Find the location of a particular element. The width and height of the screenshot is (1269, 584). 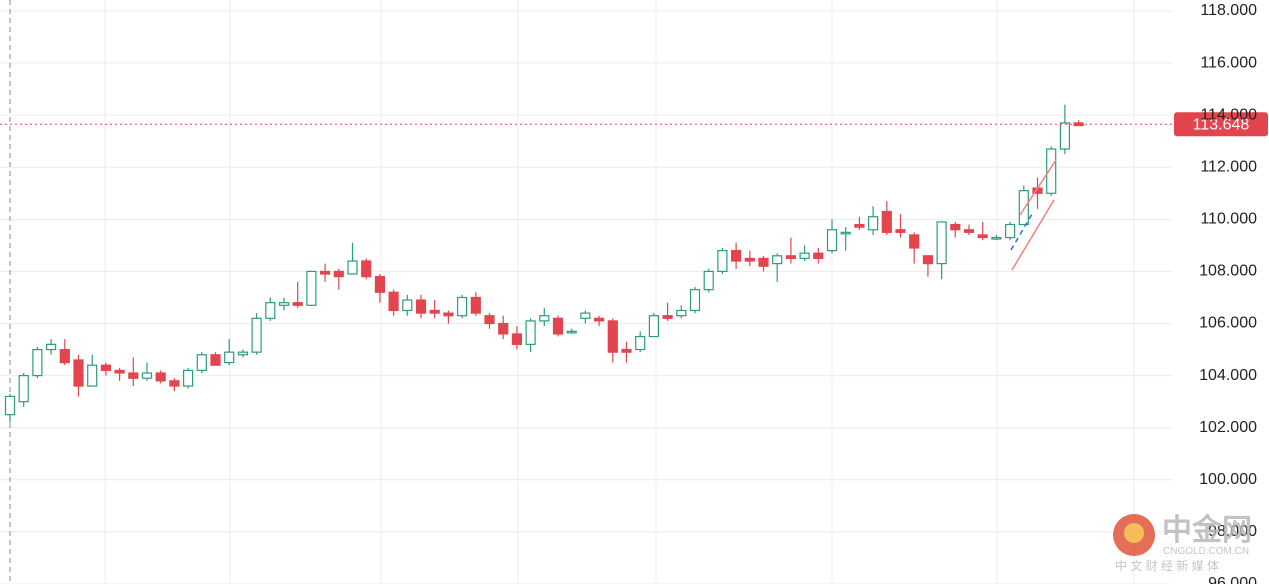

y-tick-label: 108.000 is located at coordinates (1228, 271).